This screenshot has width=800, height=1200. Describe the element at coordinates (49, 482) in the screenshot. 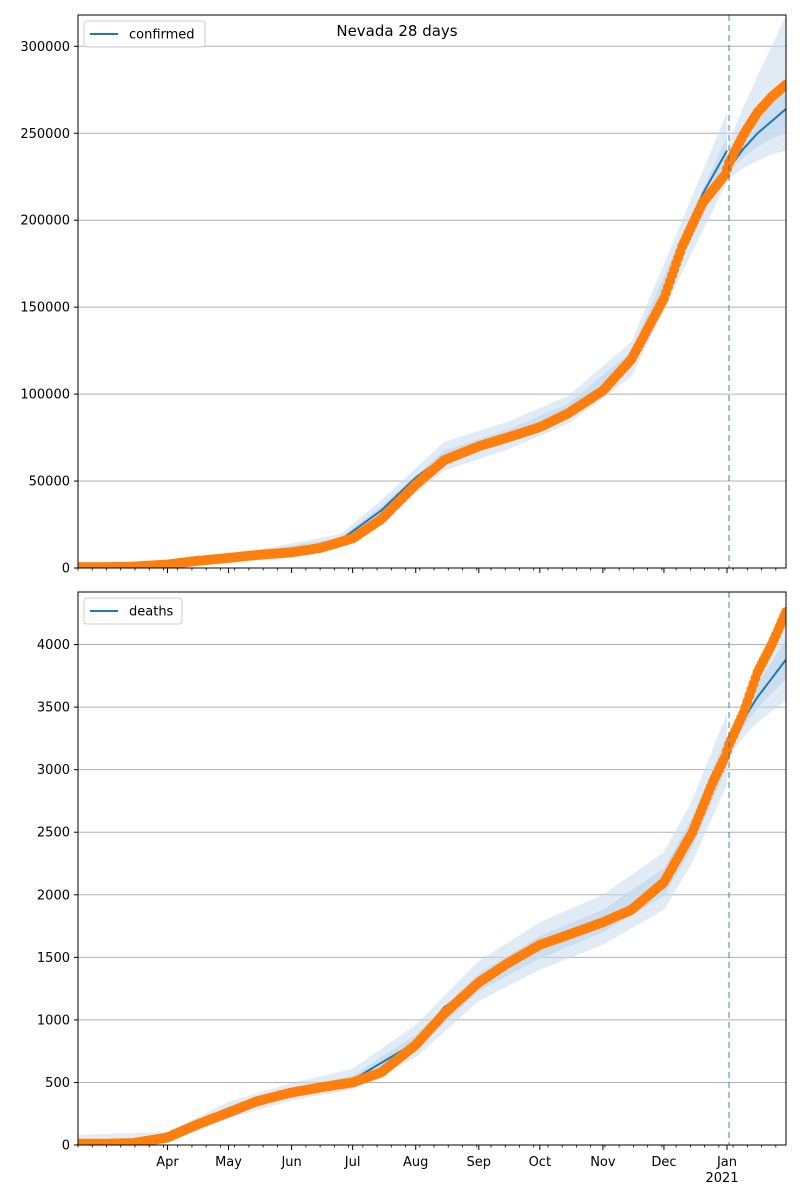

I see `y-tick-label: 50000` at that location.